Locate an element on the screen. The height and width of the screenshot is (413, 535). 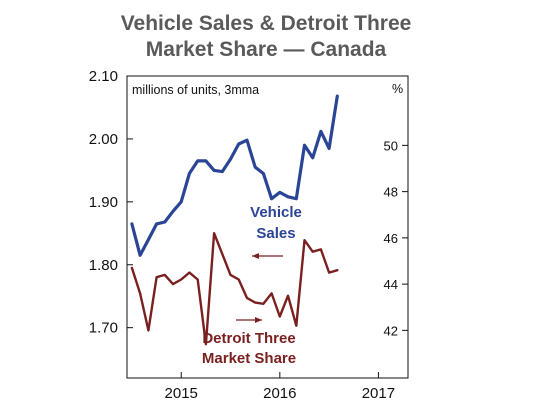
vehicle-sales-annotation-line1: Vehicle is located at coordinates (276, 212).